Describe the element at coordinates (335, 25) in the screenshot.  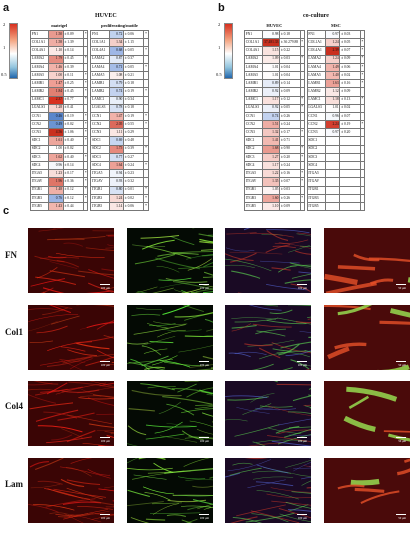
I see `col-group-msc: MSC` at that location.